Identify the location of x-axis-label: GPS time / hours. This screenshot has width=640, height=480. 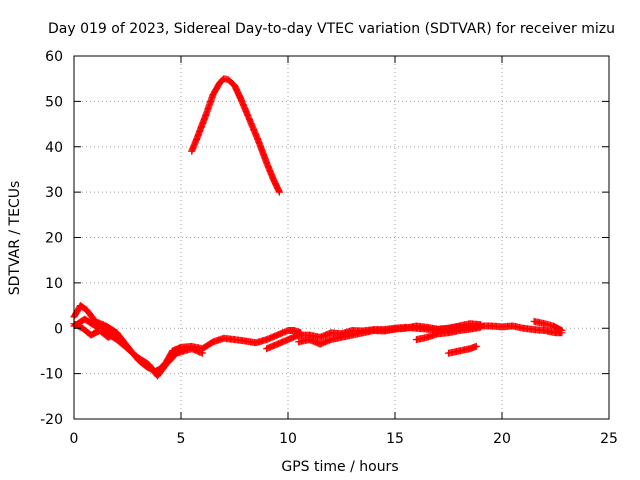
(339, 467).